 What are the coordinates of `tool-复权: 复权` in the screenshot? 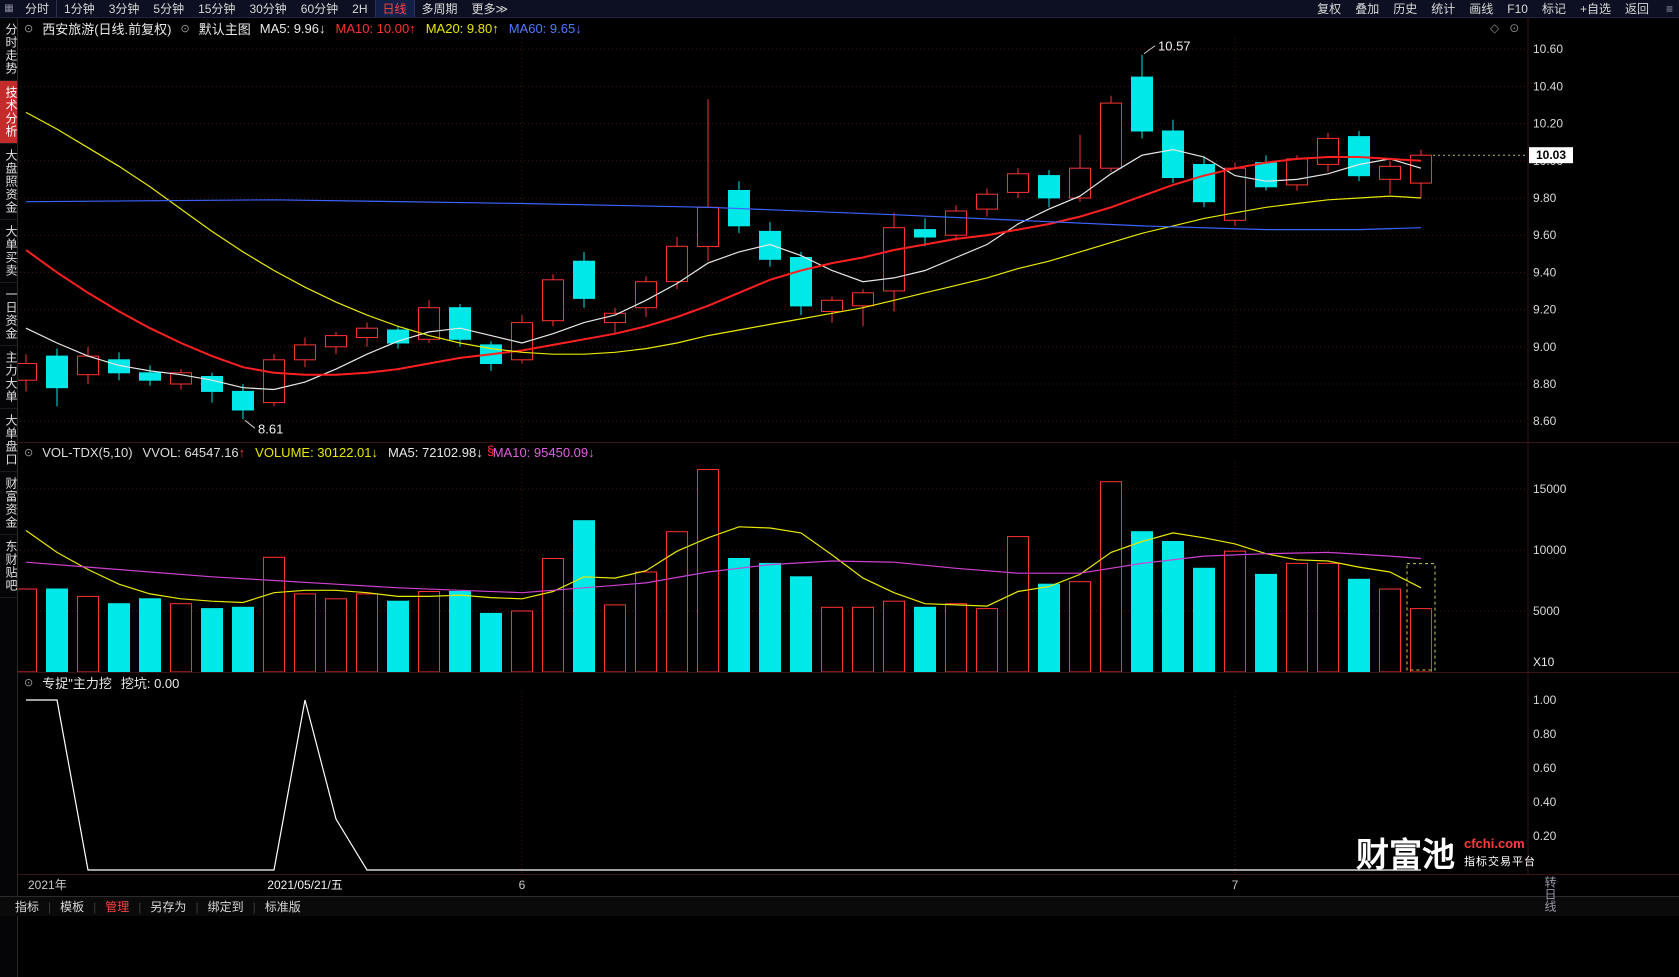 It's located at (1329, 9).